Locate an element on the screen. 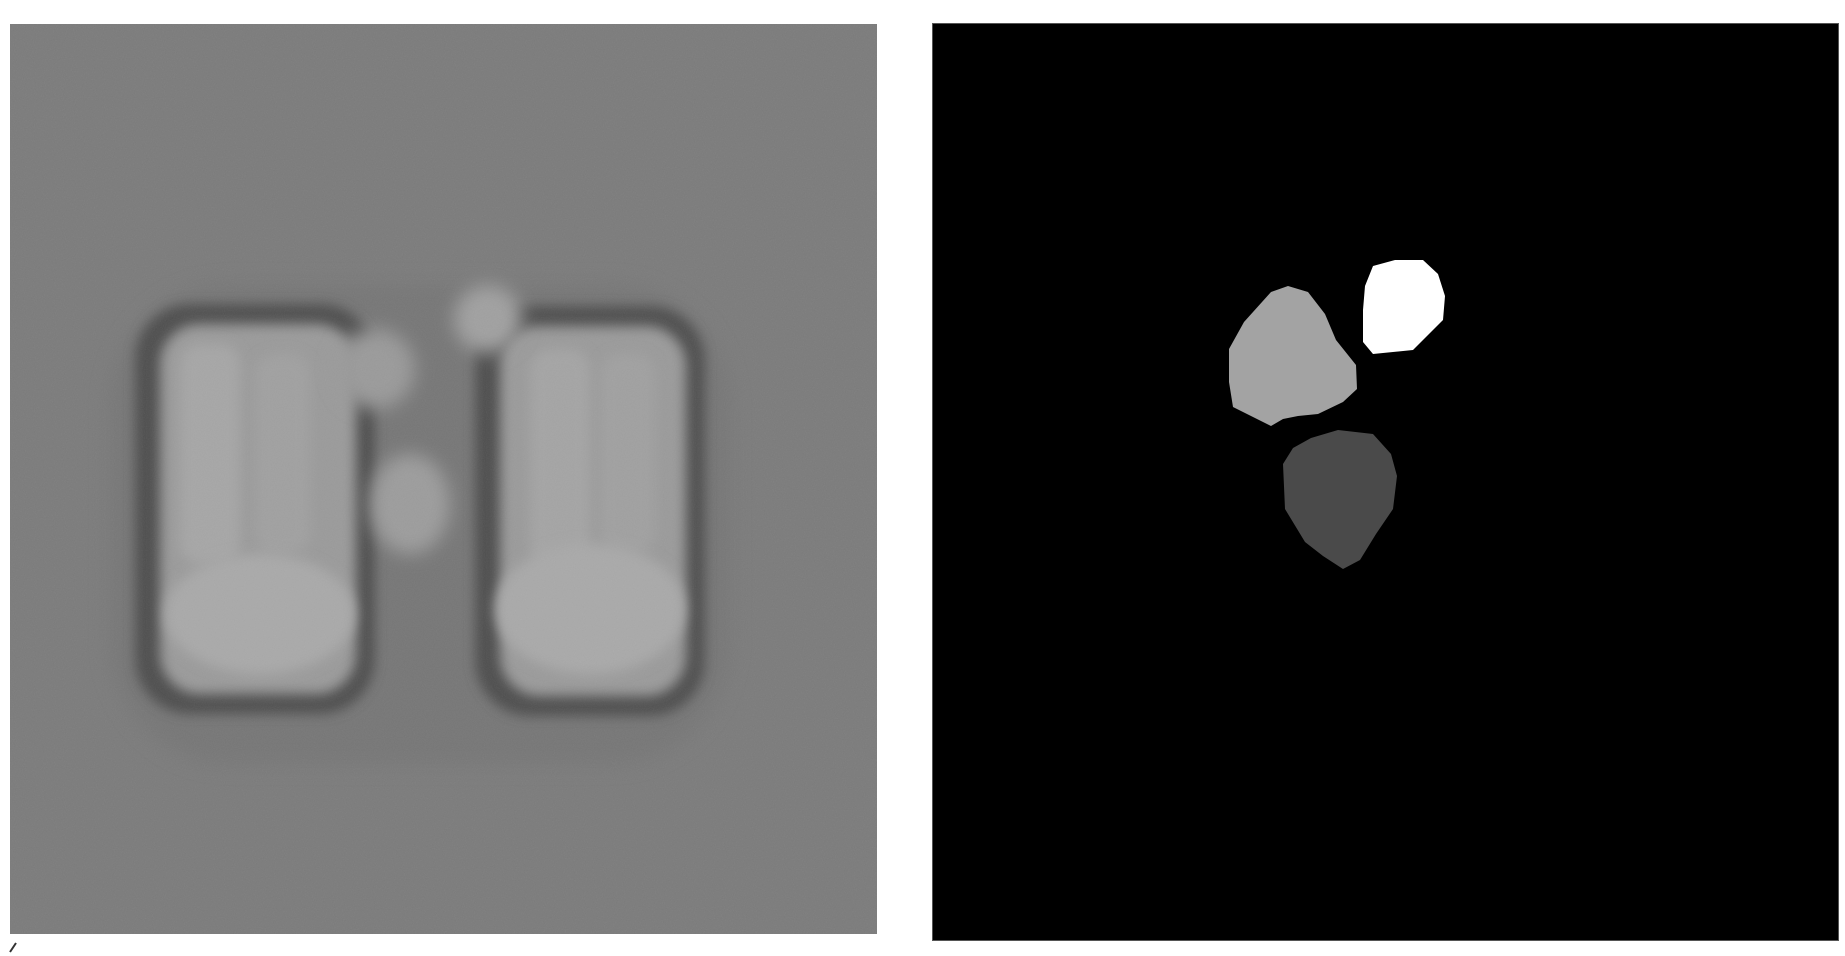  corner-mark-icon is located at coordinates (13, 947).